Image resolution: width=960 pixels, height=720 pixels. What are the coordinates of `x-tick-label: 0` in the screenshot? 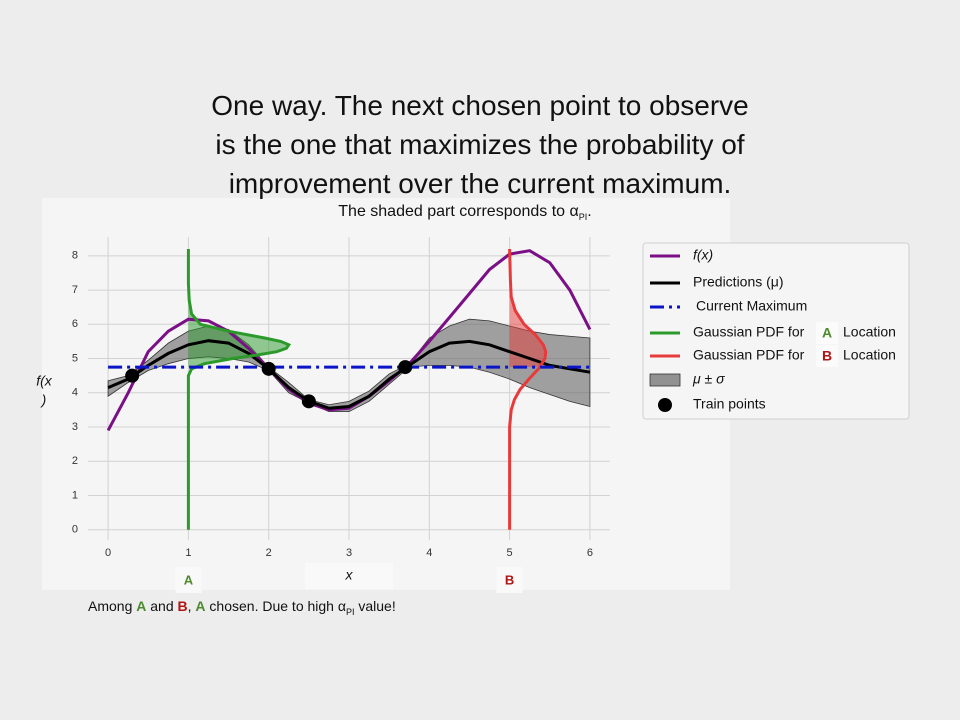 It's located at (108, 553).